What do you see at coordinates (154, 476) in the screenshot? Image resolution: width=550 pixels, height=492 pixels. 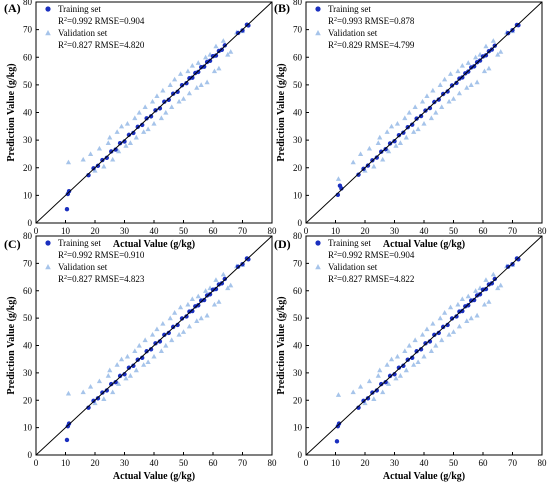 I see `x-axis-label: Actual Value (g/kg)` at bounding box center [154, 476].